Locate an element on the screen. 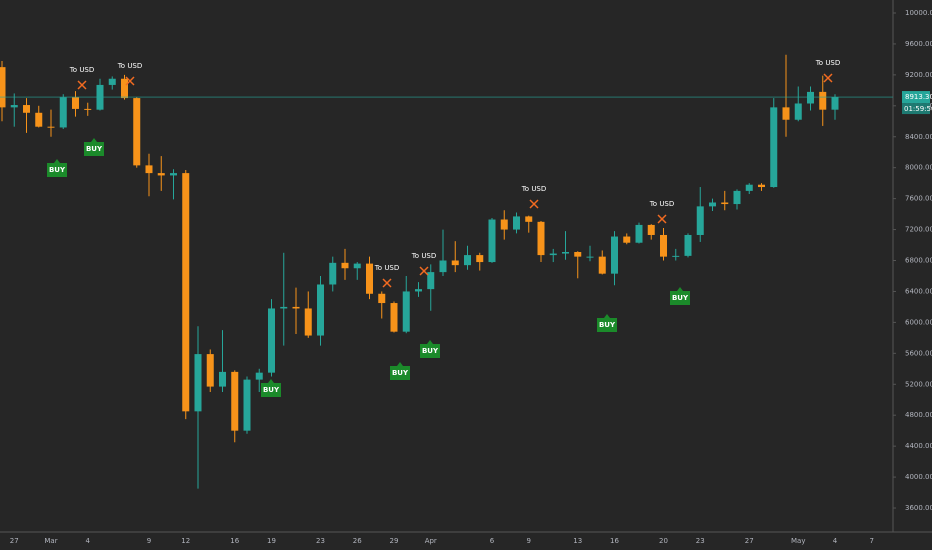 The image size is (932, 550). x-tick-label: 19 is located at coordinates (271, 541).